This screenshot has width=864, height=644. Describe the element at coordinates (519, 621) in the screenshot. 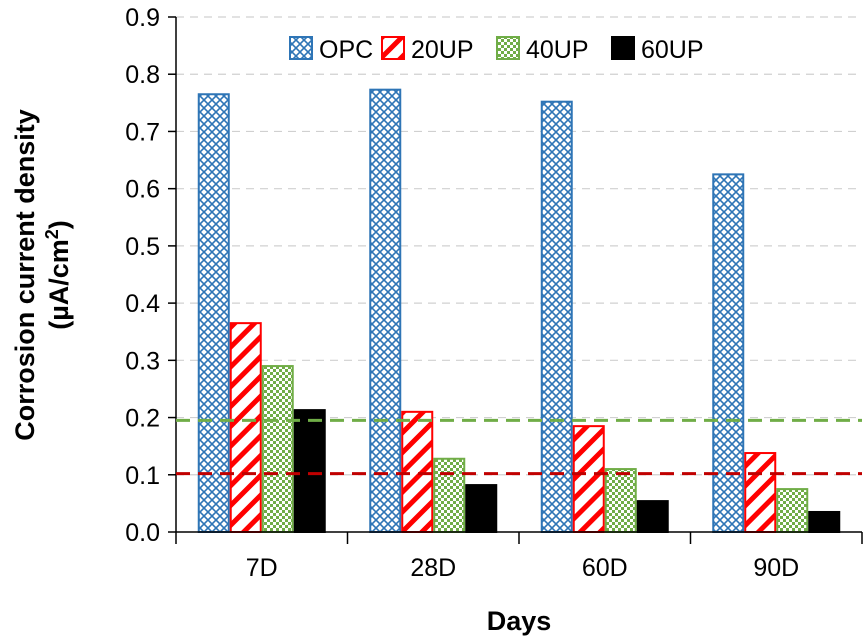

I see `x-axis-title: Days` at that location.